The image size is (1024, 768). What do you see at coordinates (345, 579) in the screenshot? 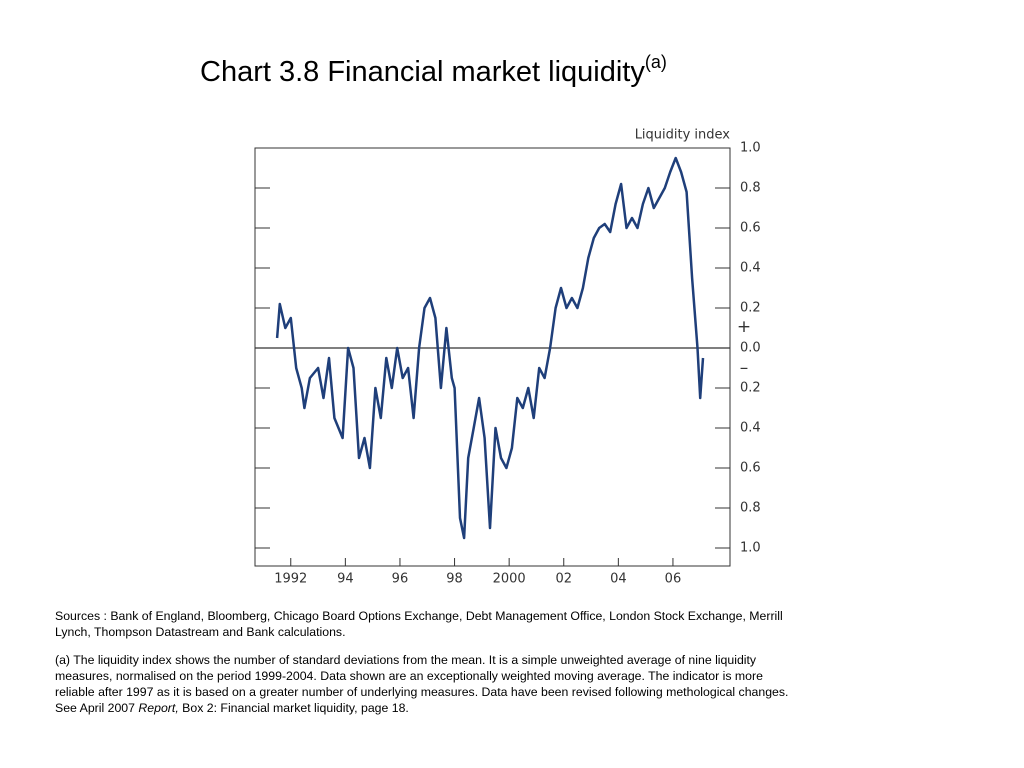
I see `x-tick-label: 94` at bounding box center [345, 579].